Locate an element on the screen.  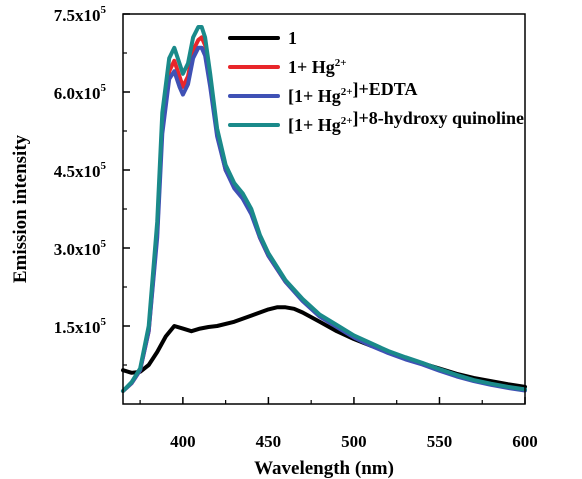
legend-label-2: 1+ Hg2+ is located at coordinates (317, 67).